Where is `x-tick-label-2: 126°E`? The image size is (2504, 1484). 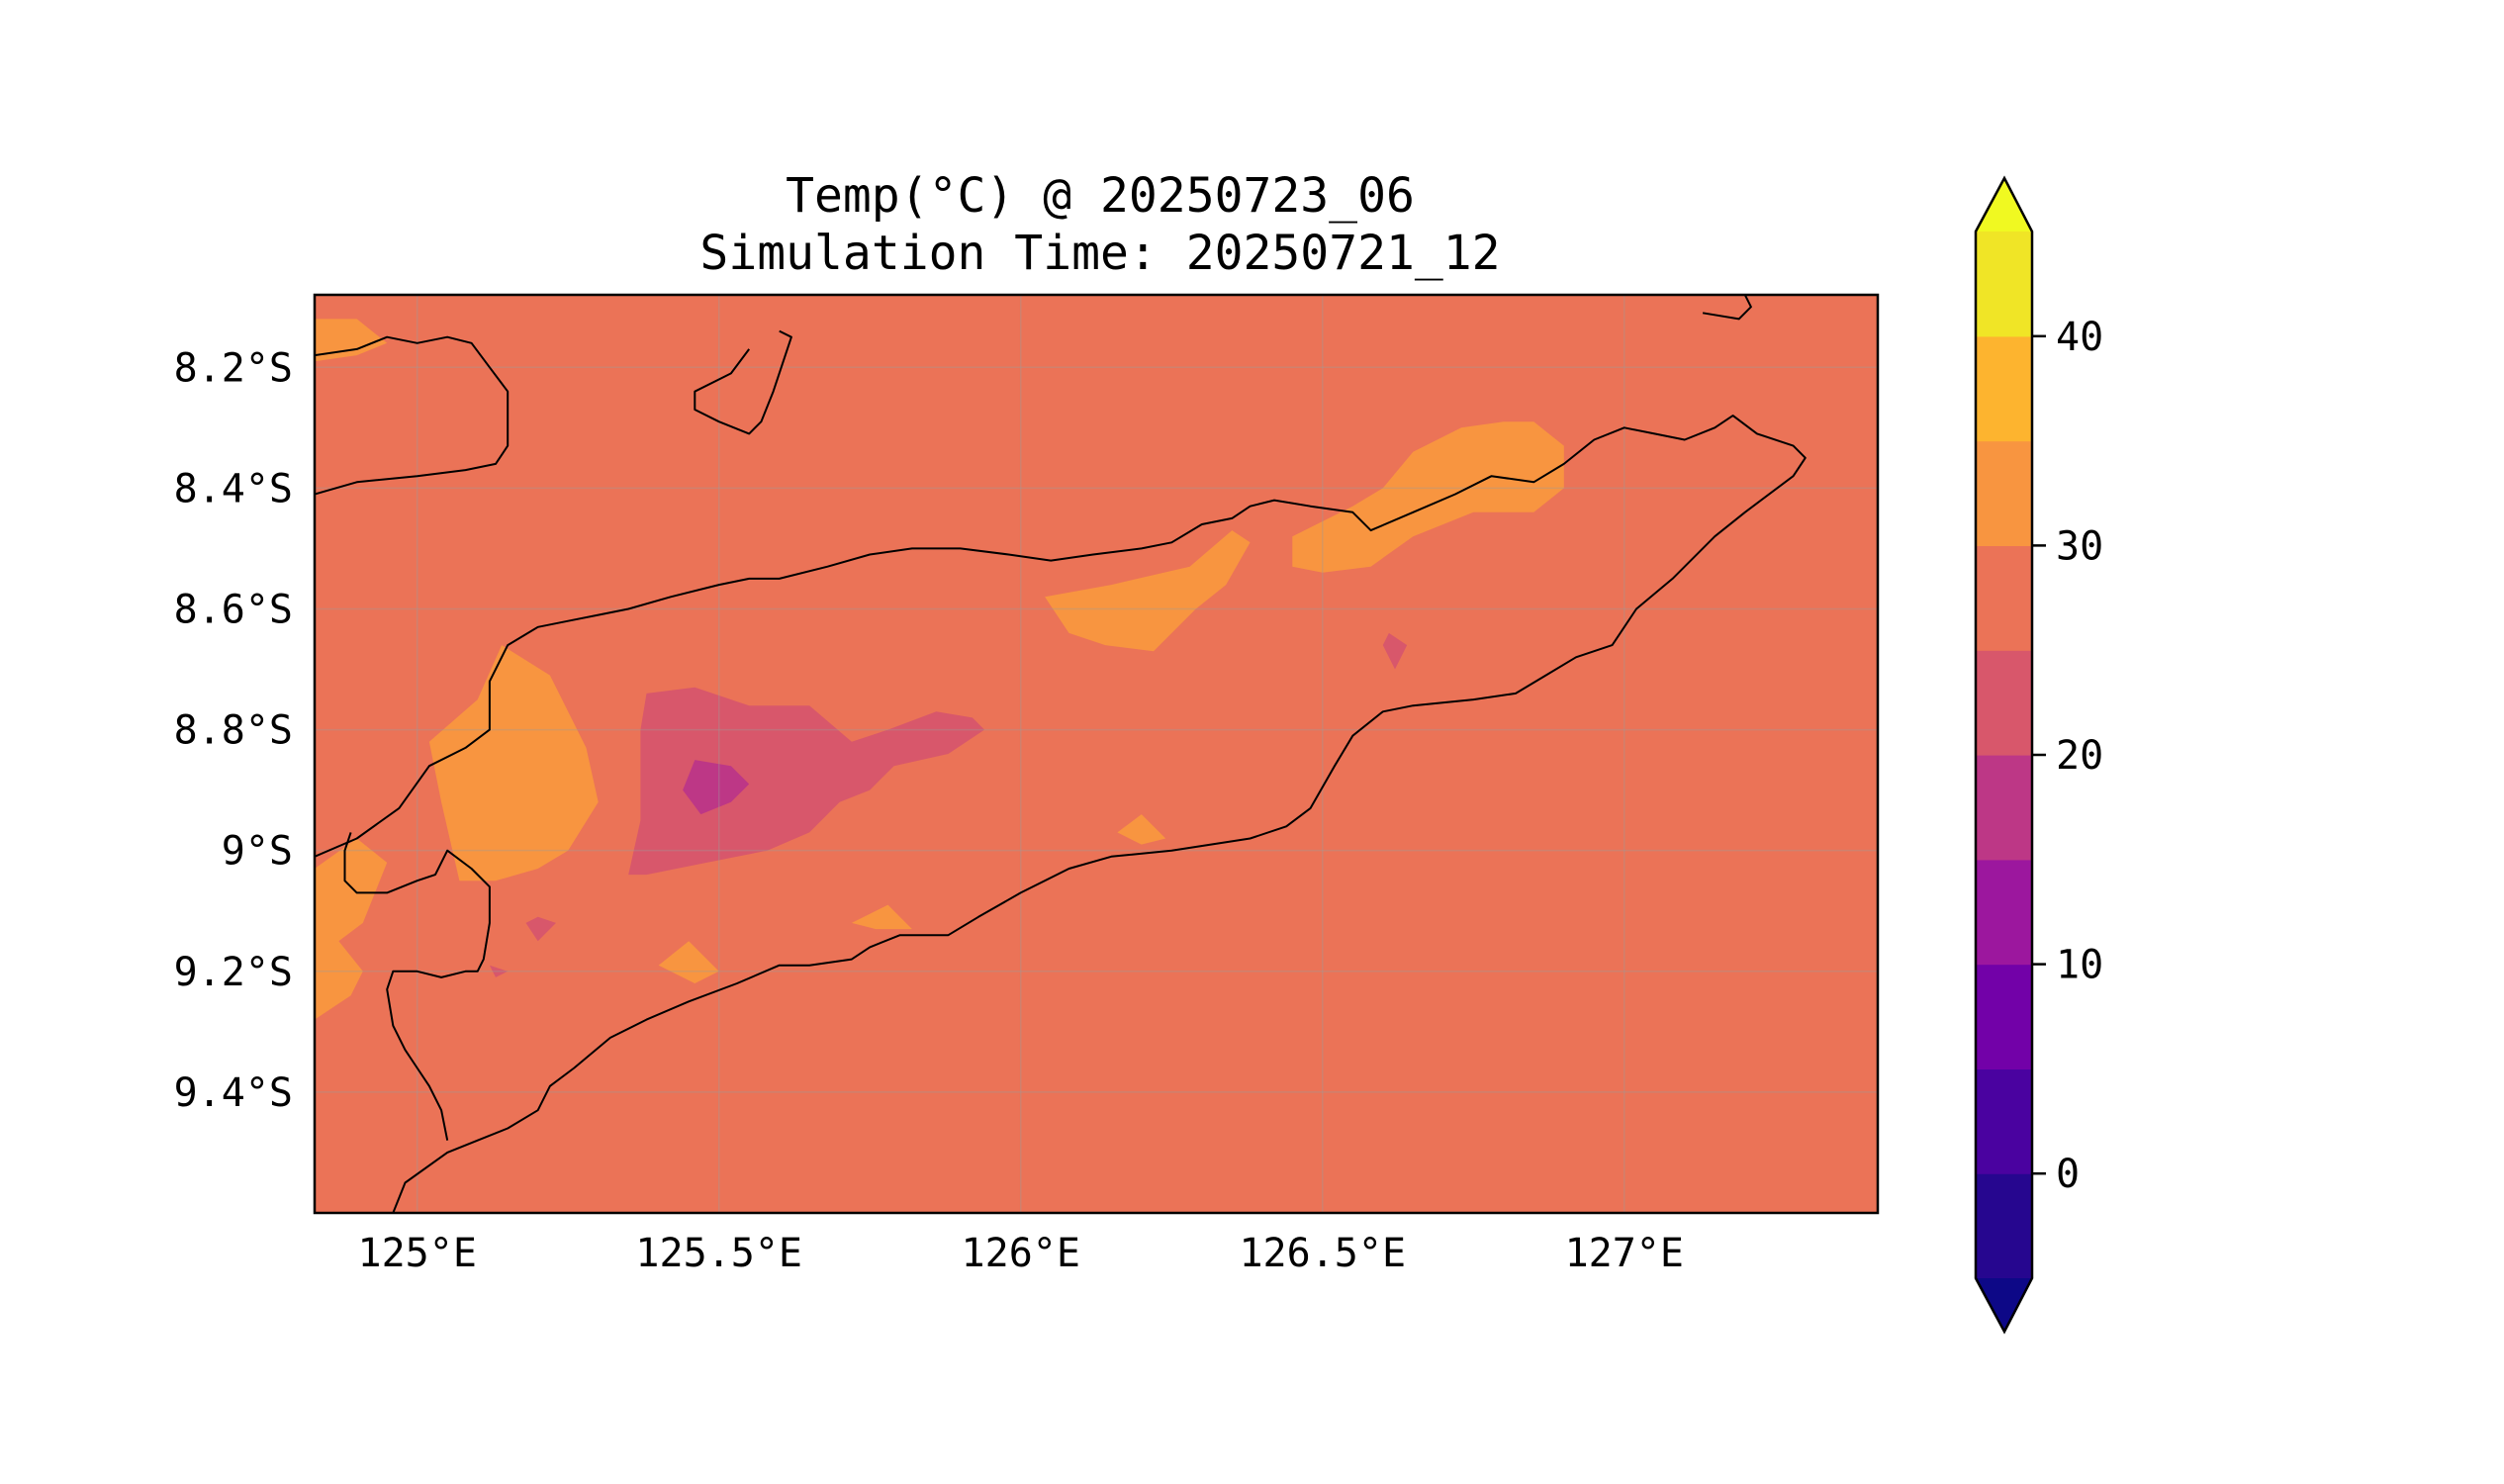
x-tick-label-2: 126°E is located at coordinates (1021, 1253).